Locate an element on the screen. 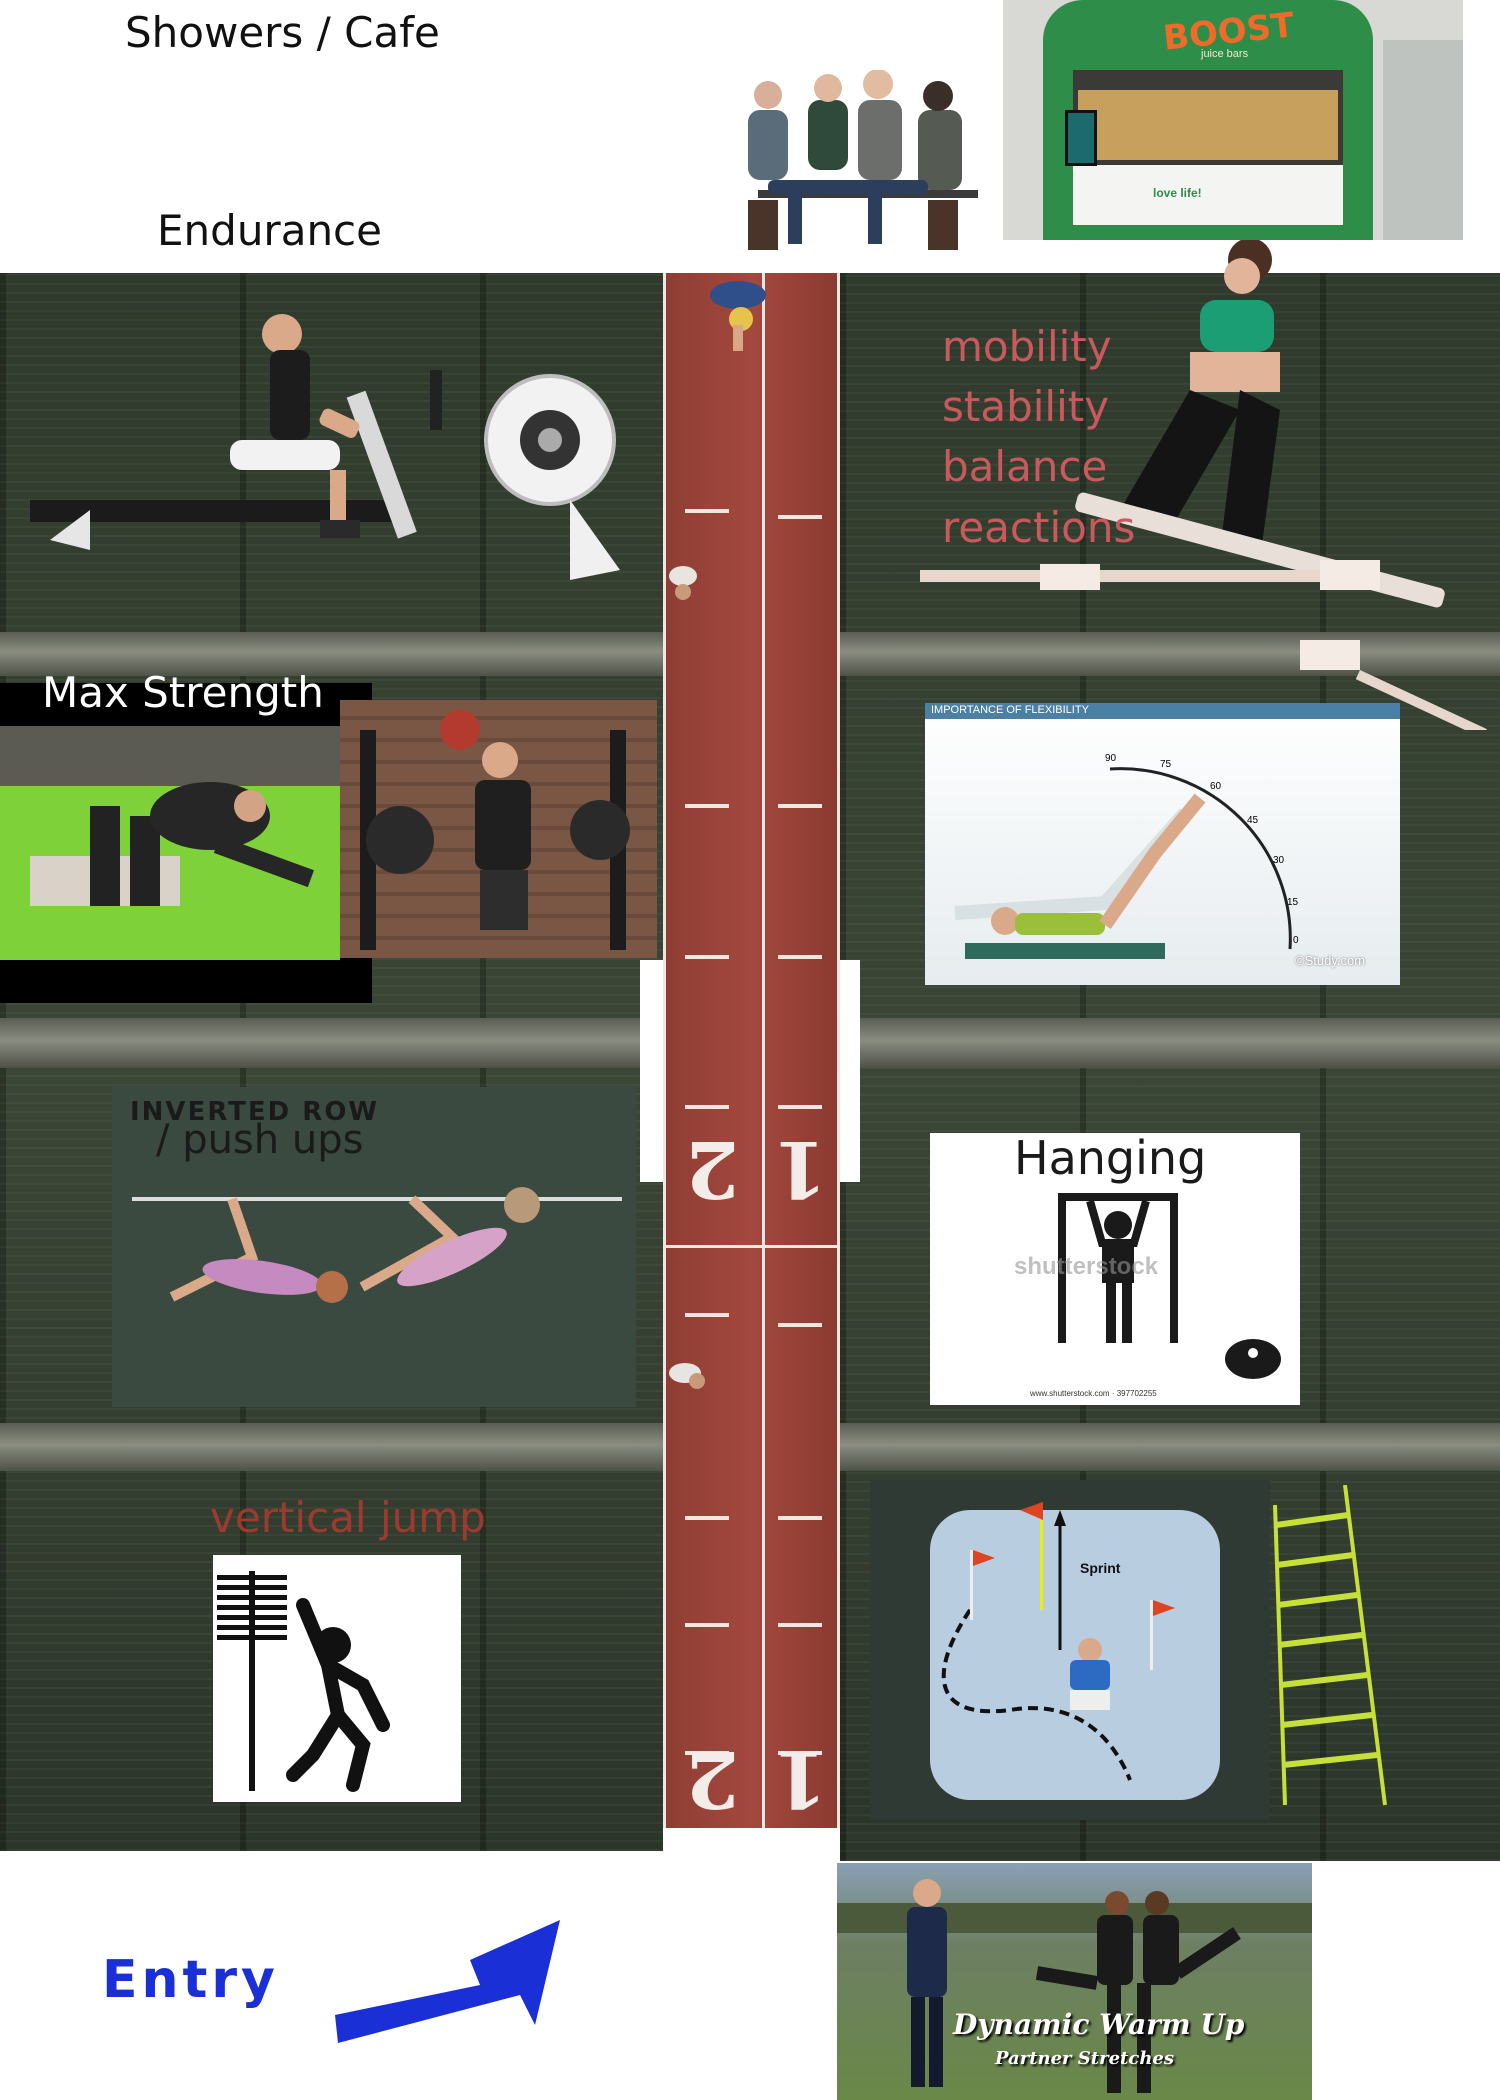 The image size is (1500, 2100). reactions-label: reactions is located at coordinates (1039, 527).